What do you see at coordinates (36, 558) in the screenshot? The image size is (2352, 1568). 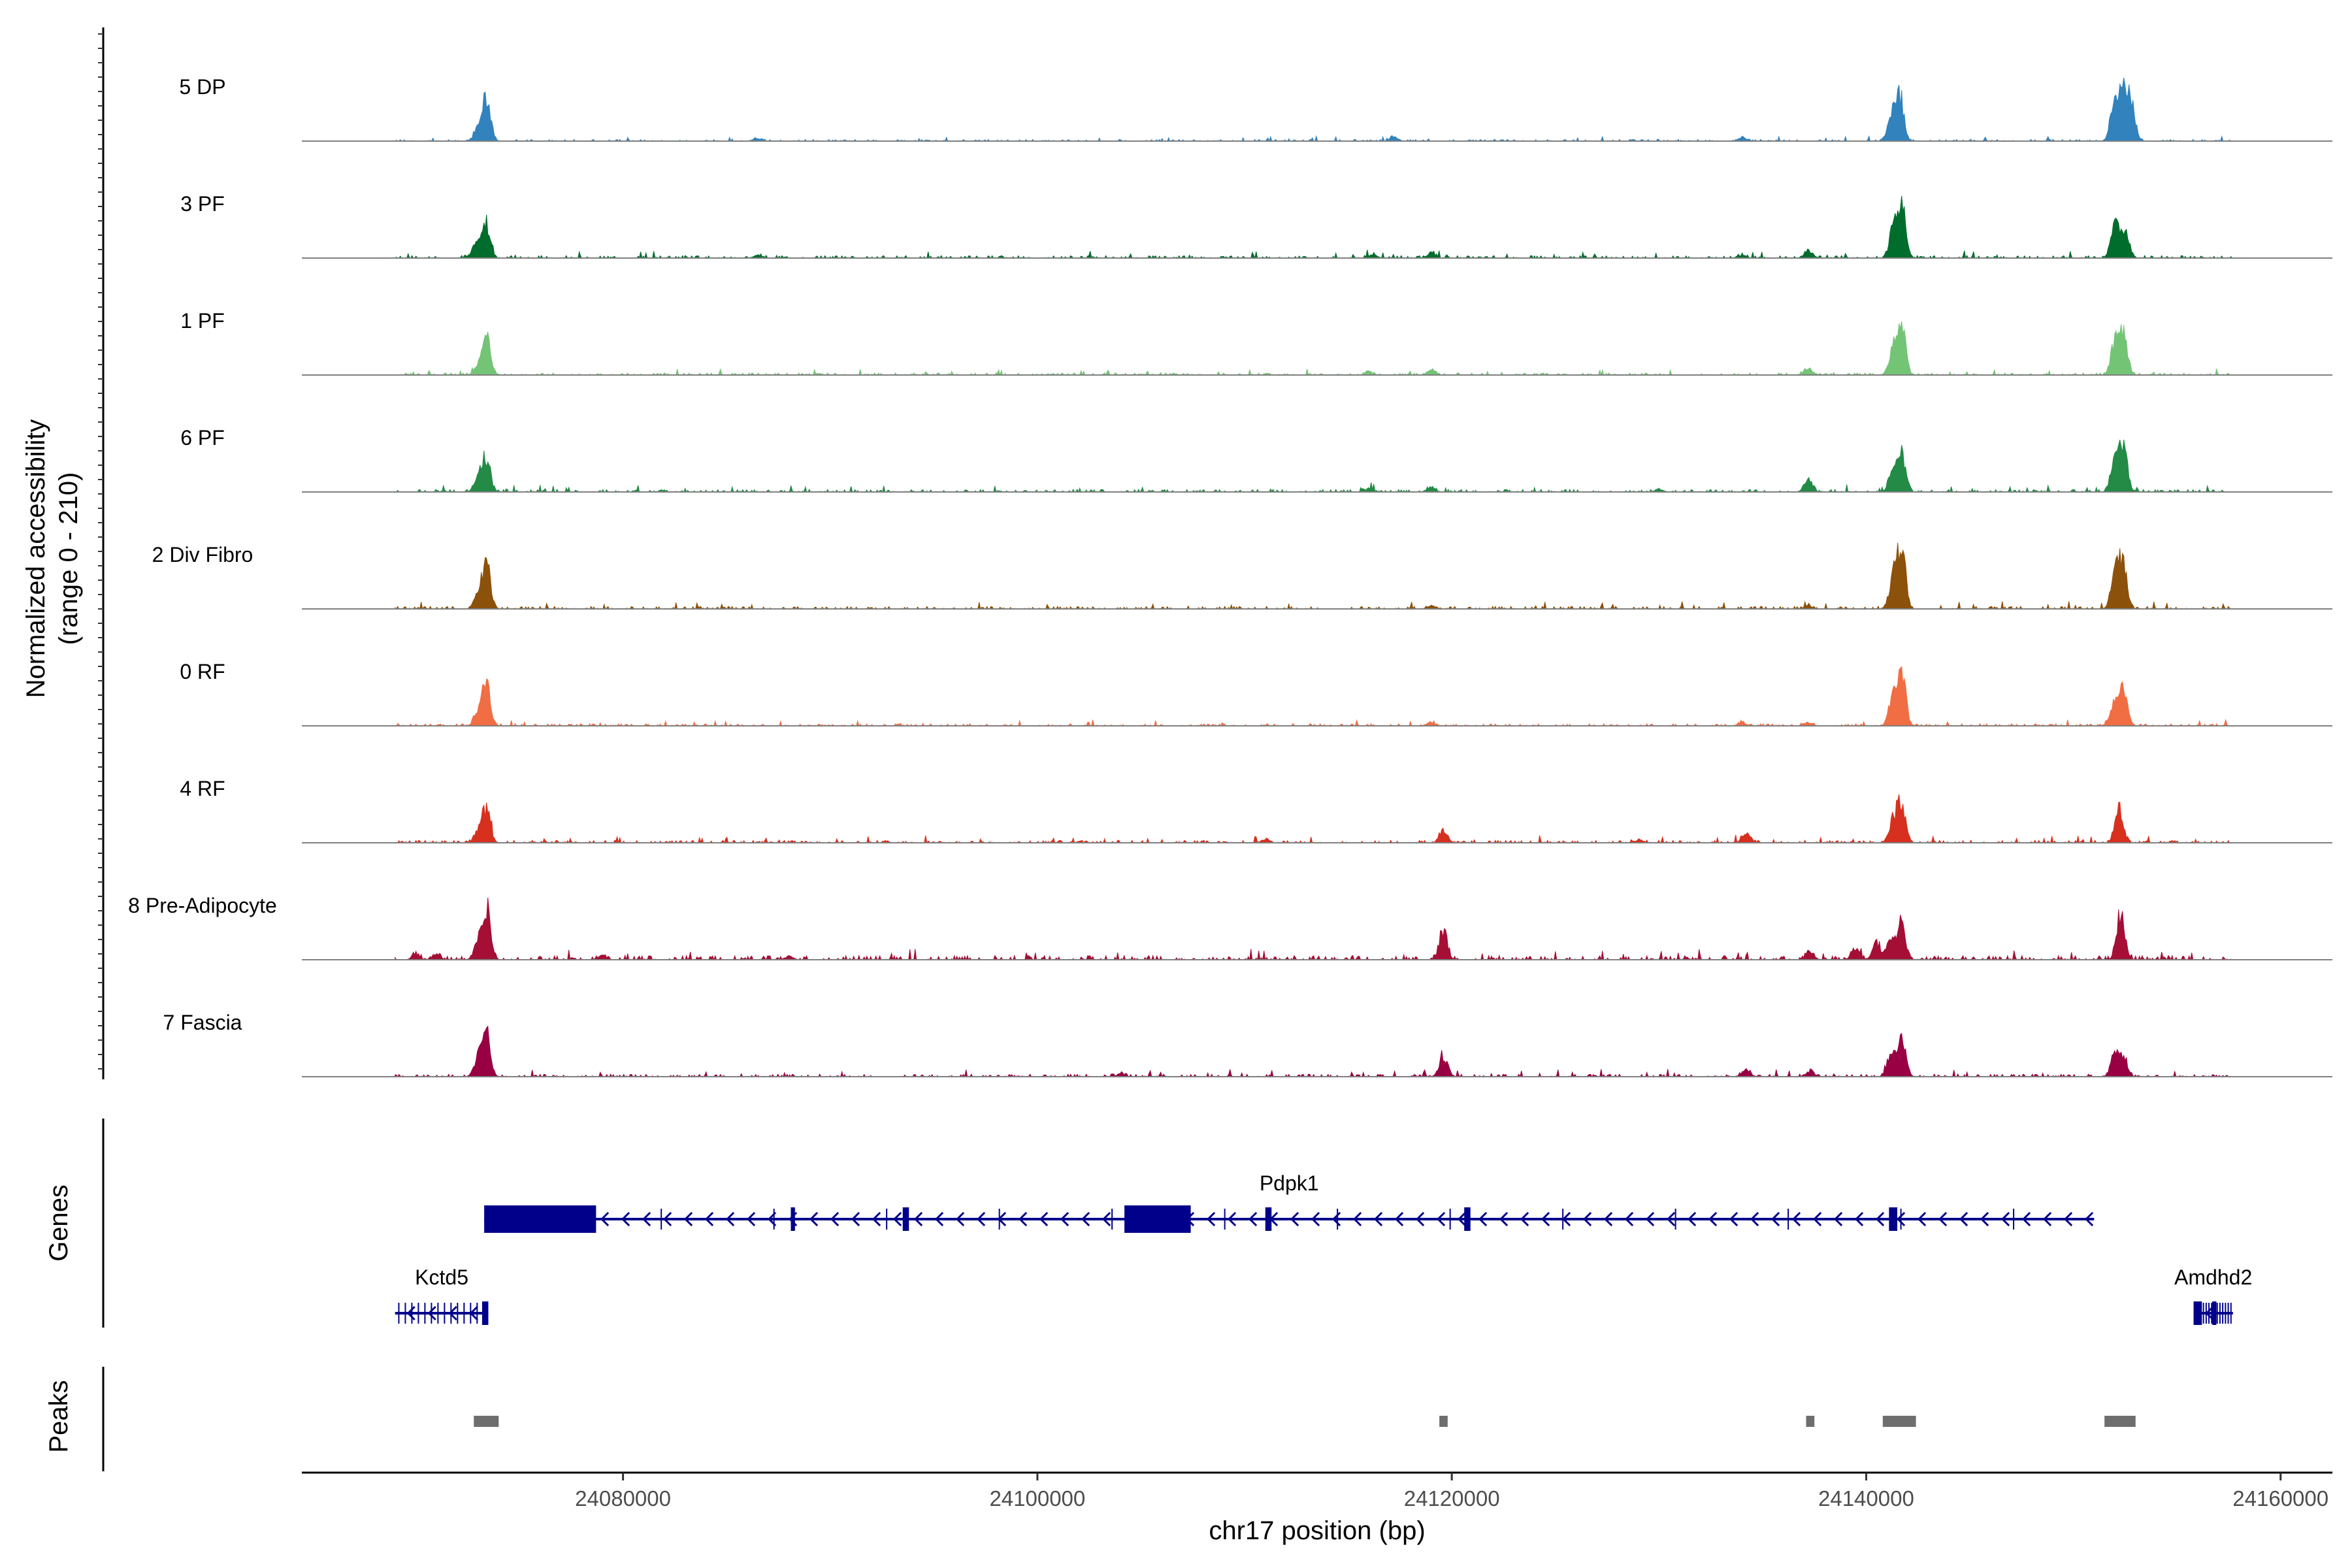 I see `y-axis-title-line1: Normalized accessibility` at bounding box center [36, 558].